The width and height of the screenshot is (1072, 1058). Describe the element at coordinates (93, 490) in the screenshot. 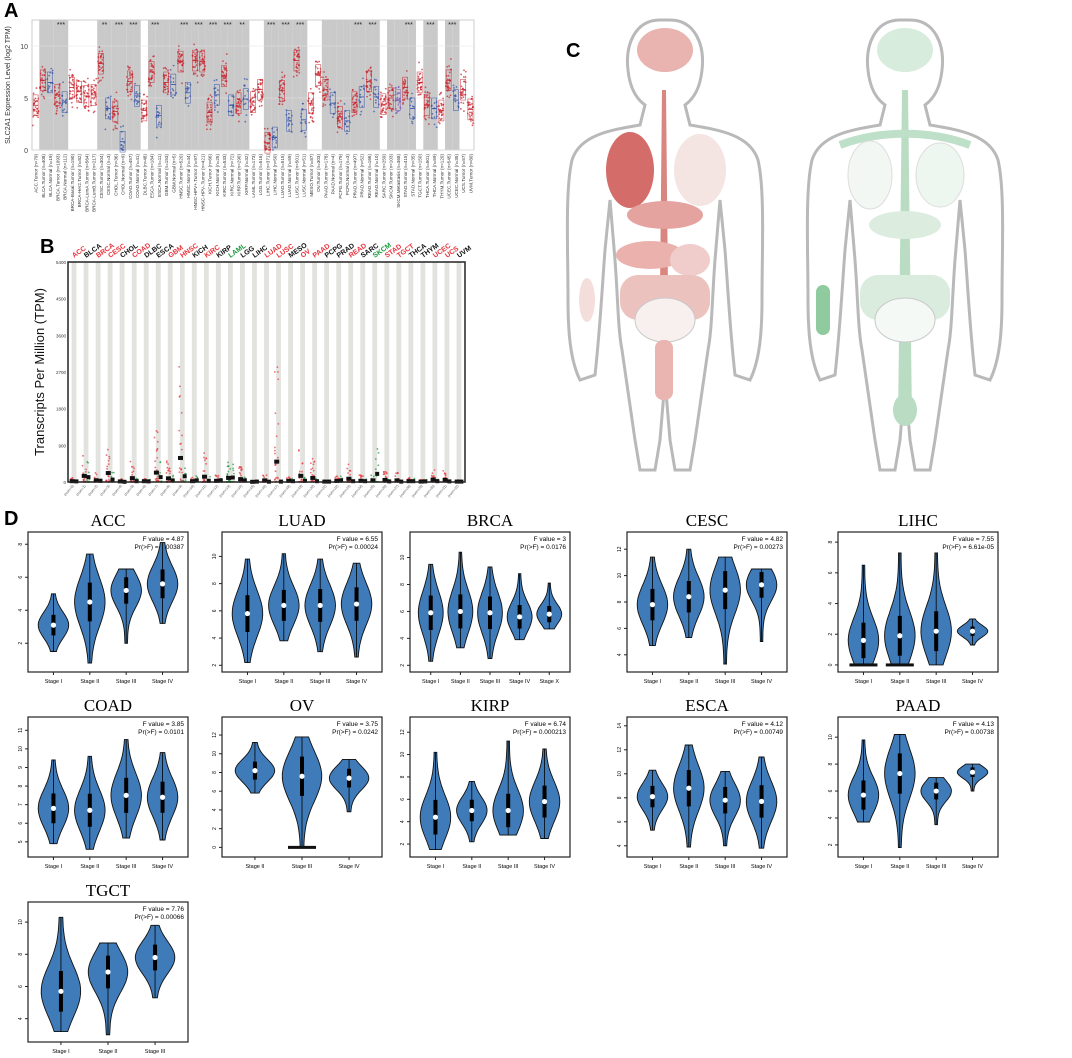

I see `x-tick-label: (num=2)` at that location.